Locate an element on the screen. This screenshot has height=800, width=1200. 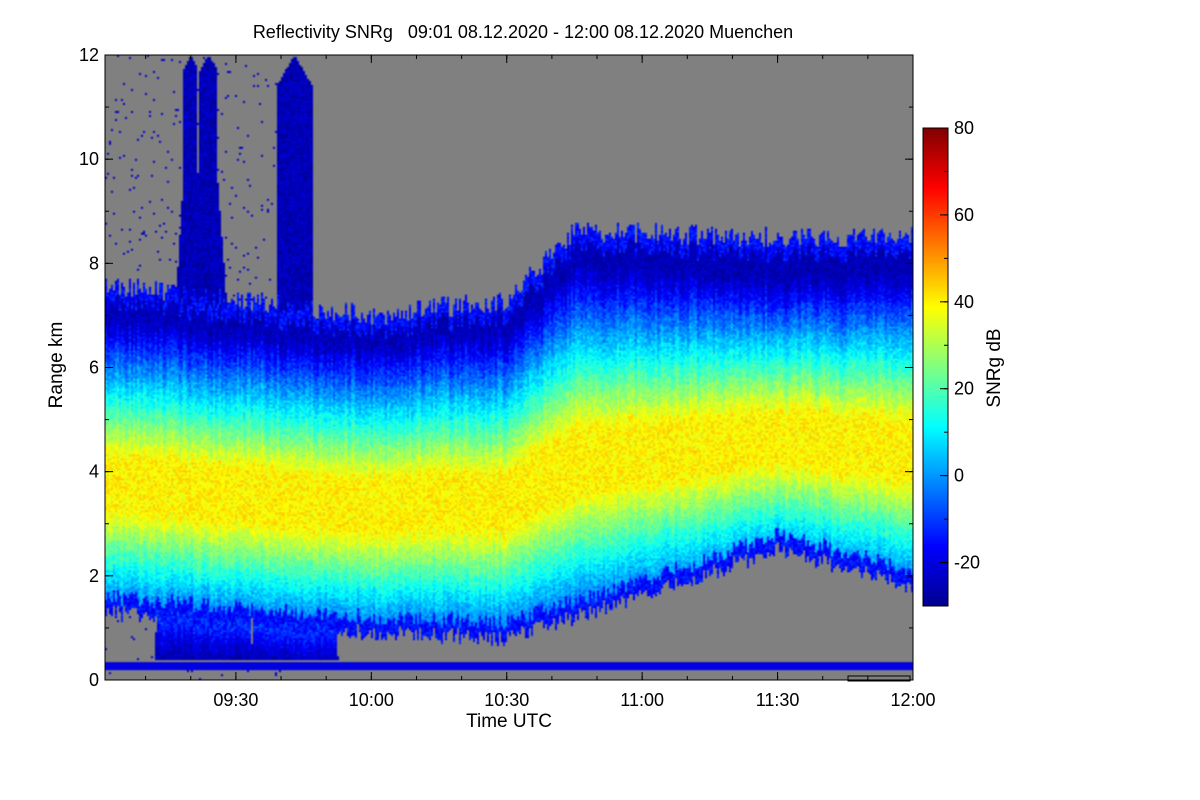
x-tick-label: 10:00 is located at coordinates (371, 700).